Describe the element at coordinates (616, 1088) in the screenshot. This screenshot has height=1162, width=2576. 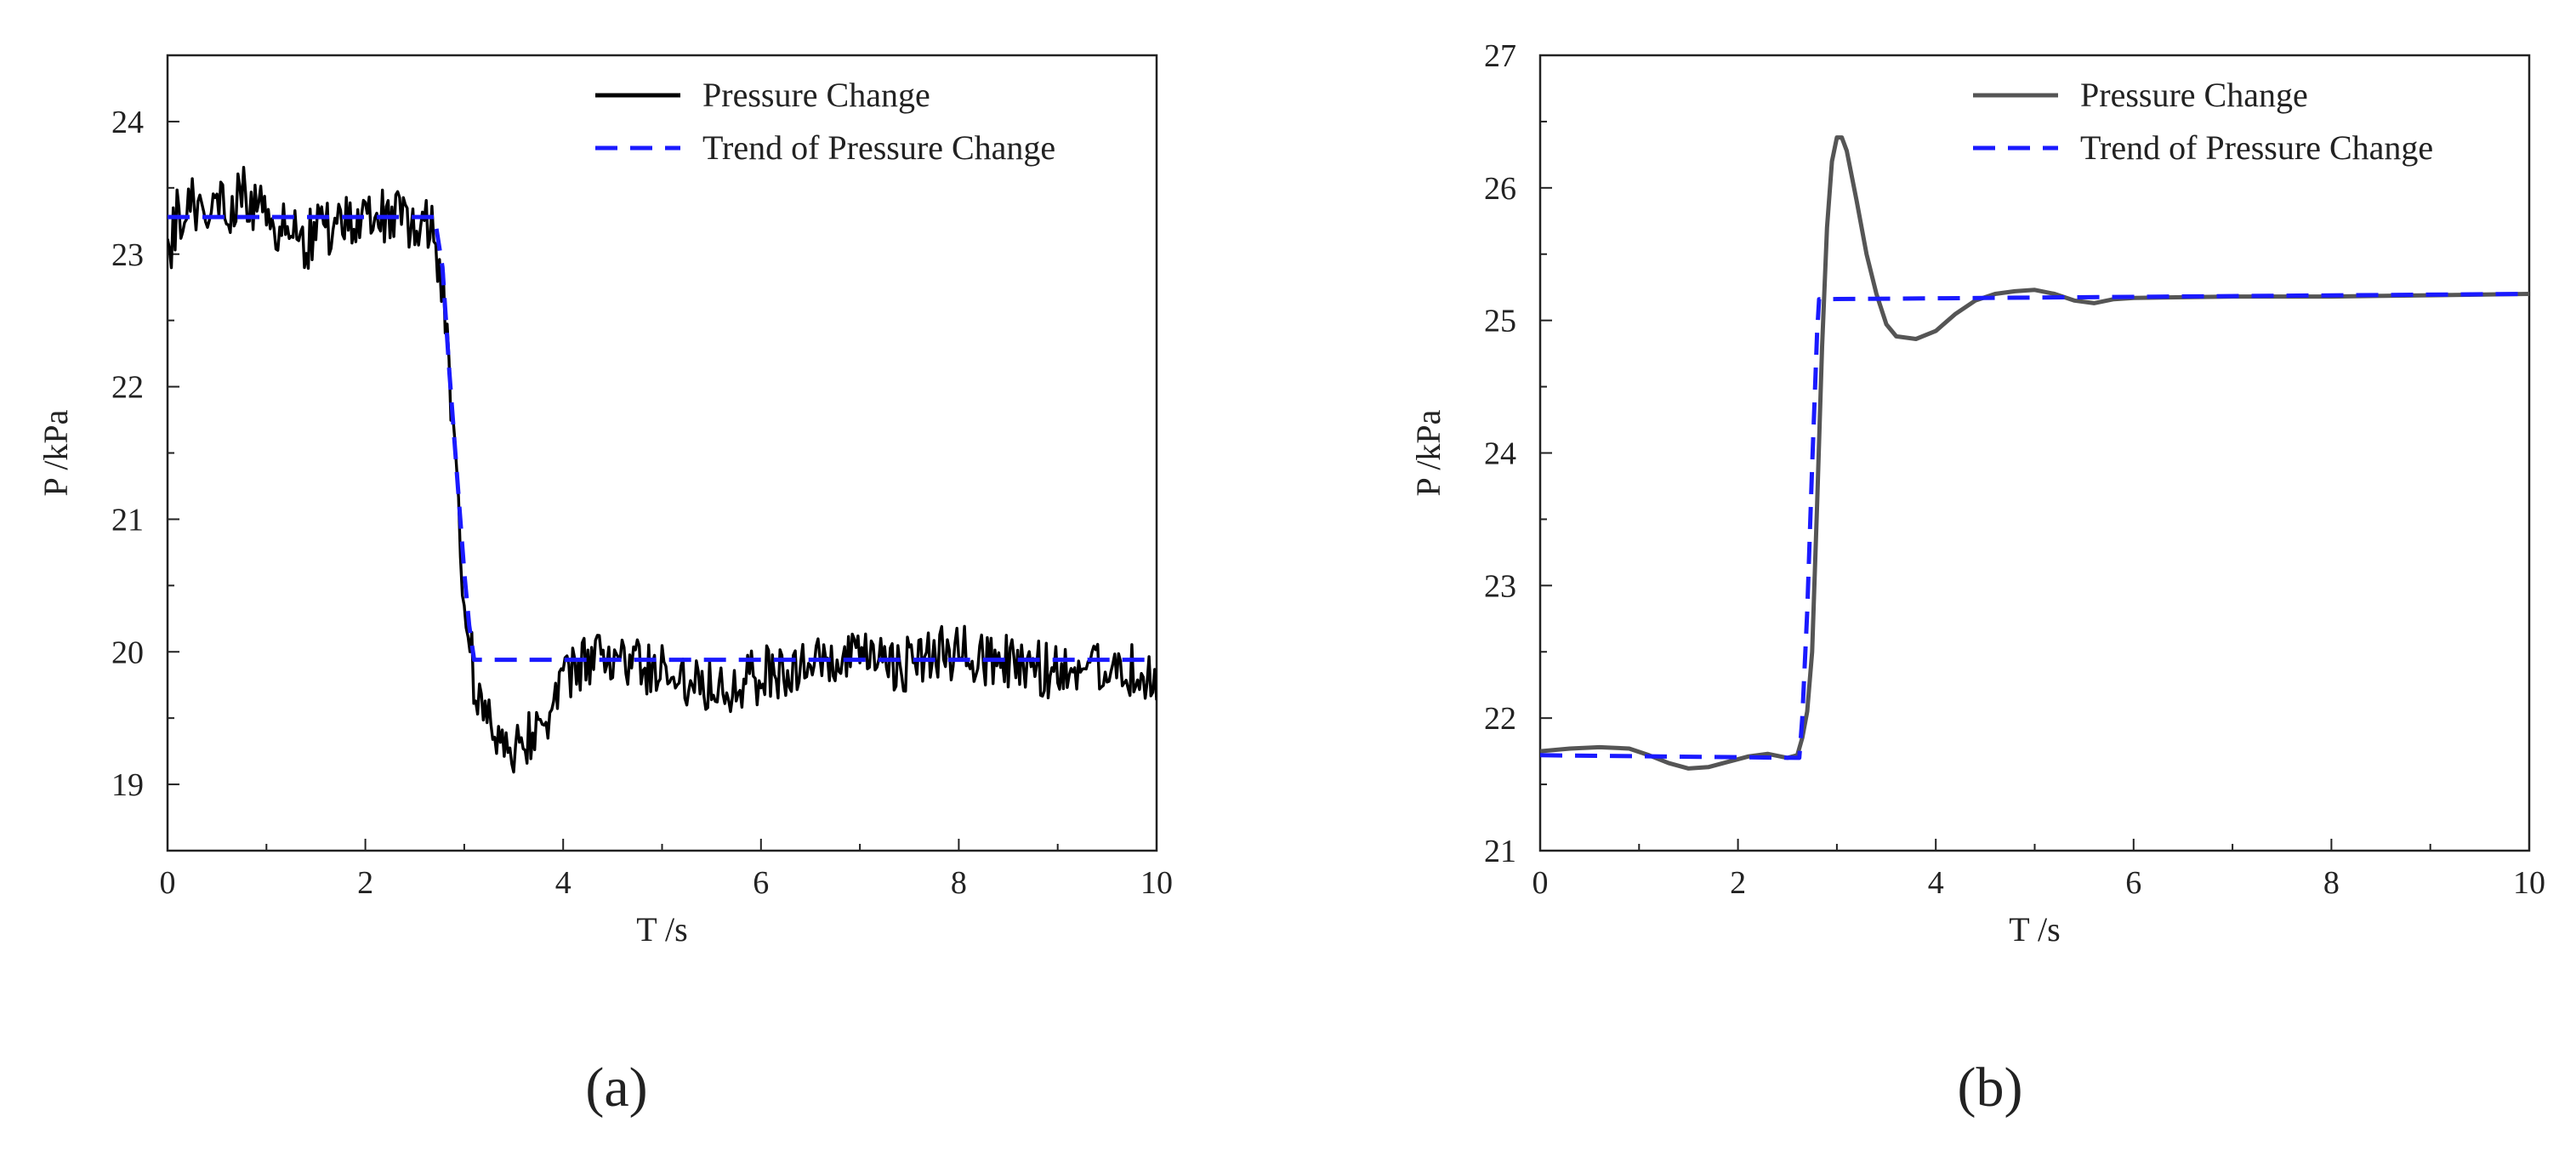
I see `panel-label-a: (a)` at that location.